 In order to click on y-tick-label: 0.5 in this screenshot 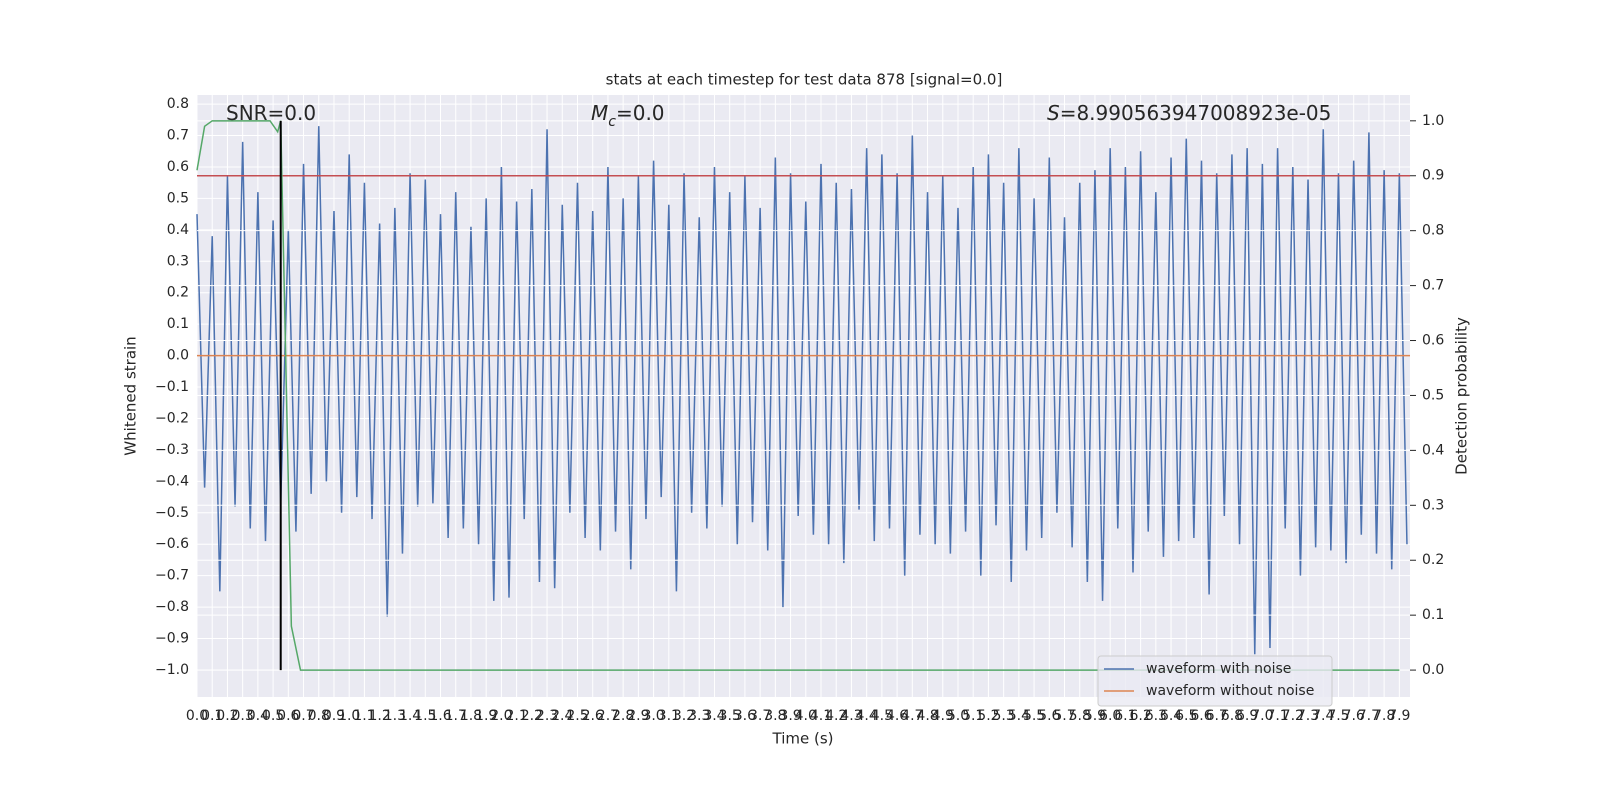, I will do `click(178, 198)`.